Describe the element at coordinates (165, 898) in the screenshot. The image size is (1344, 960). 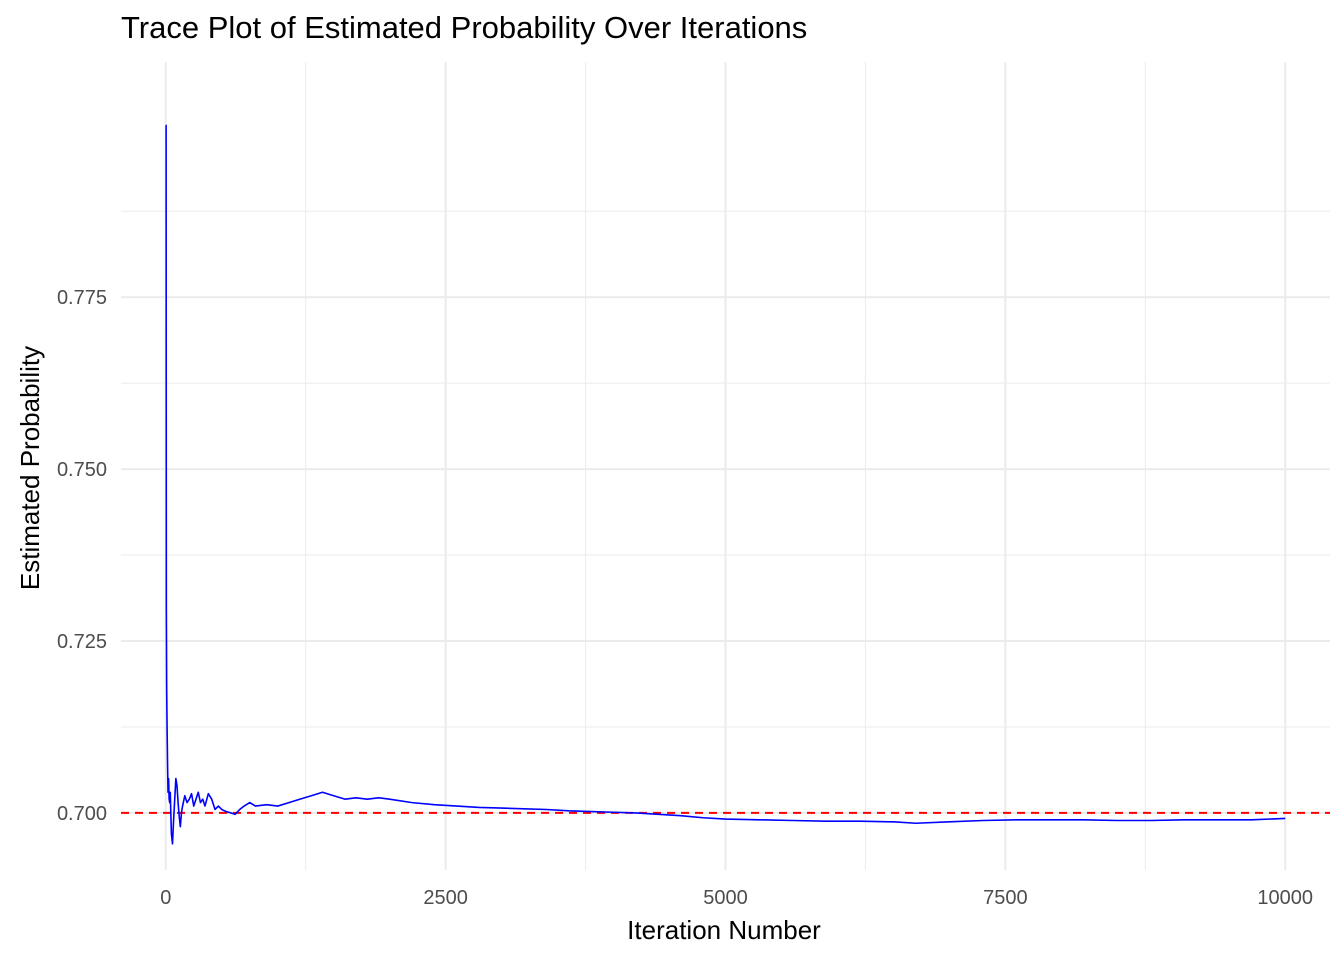
I see `x-tick-label: 0` at that location.